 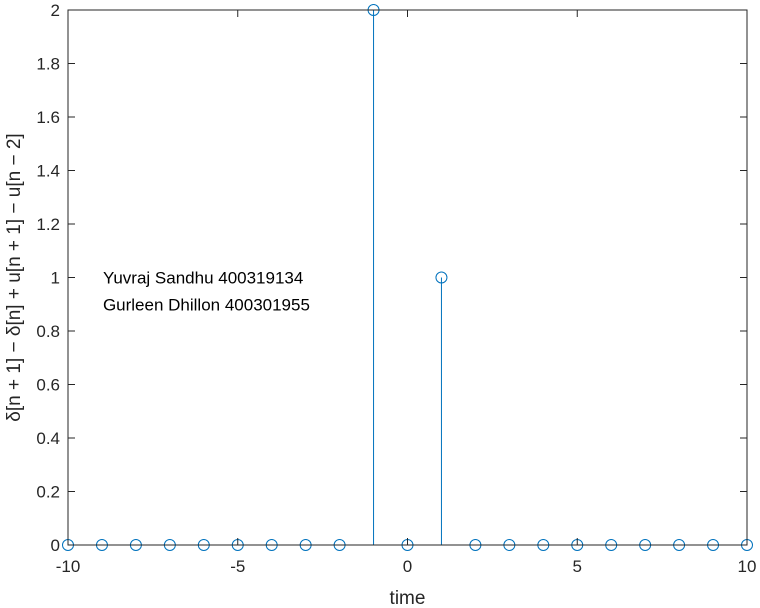 What do you see at coordinates (203, 278) in the screenshot?
I see `annotation-author-1: Yuvraj Sandhu 400319134` at bounding box center [203, 278].